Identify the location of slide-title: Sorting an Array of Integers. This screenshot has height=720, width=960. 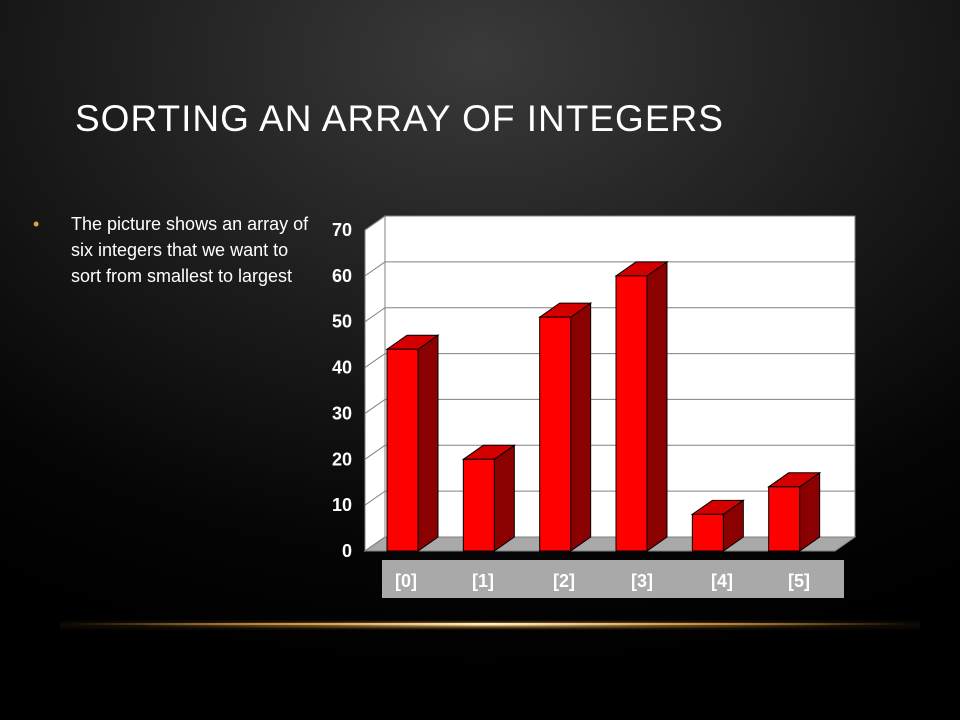
(399, 118).